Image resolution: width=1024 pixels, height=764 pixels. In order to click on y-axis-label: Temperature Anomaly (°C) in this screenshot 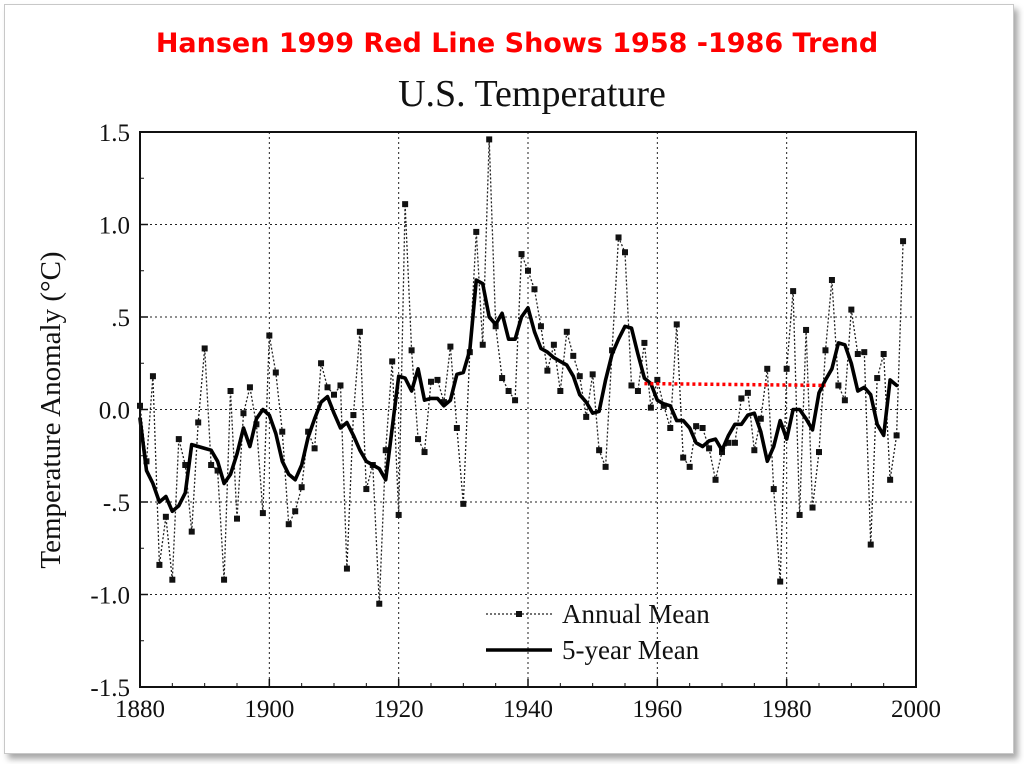, I will do `click(51, 409)`.